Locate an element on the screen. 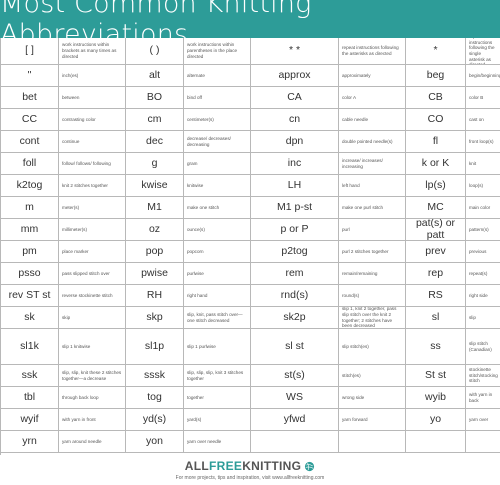  abbreviation-cell: lp(s) is located at coordinates (436, 186).